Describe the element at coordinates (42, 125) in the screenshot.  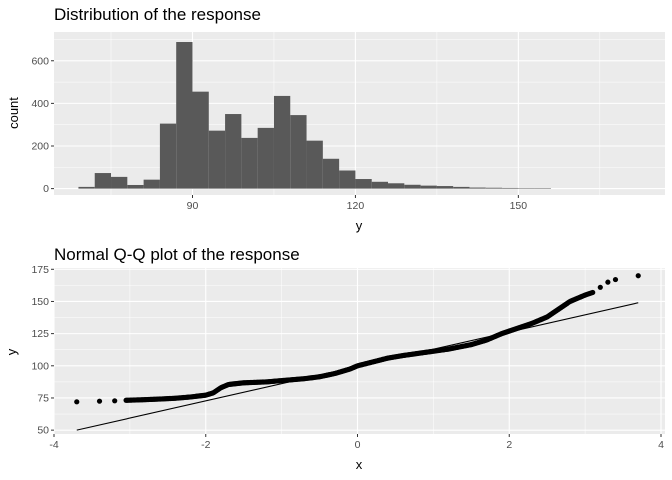
I see `histogram-y-ticks: 0 200 400 600` at that location.